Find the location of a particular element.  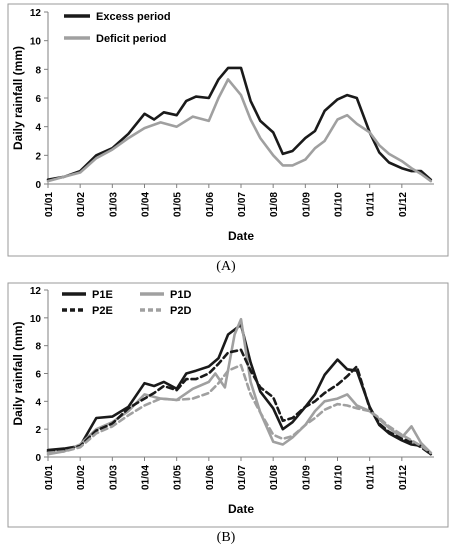

series-line-p2d is located at coordinates (239, 409).